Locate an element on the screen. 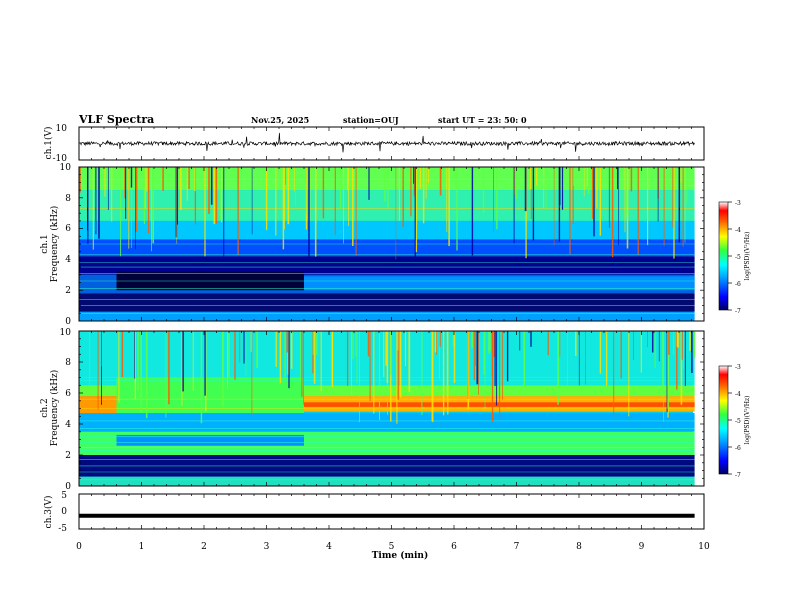 This screenshot has height=612, width=792. ch2-cbar-tick-m7: -7 is located at coordinates (738, 475).